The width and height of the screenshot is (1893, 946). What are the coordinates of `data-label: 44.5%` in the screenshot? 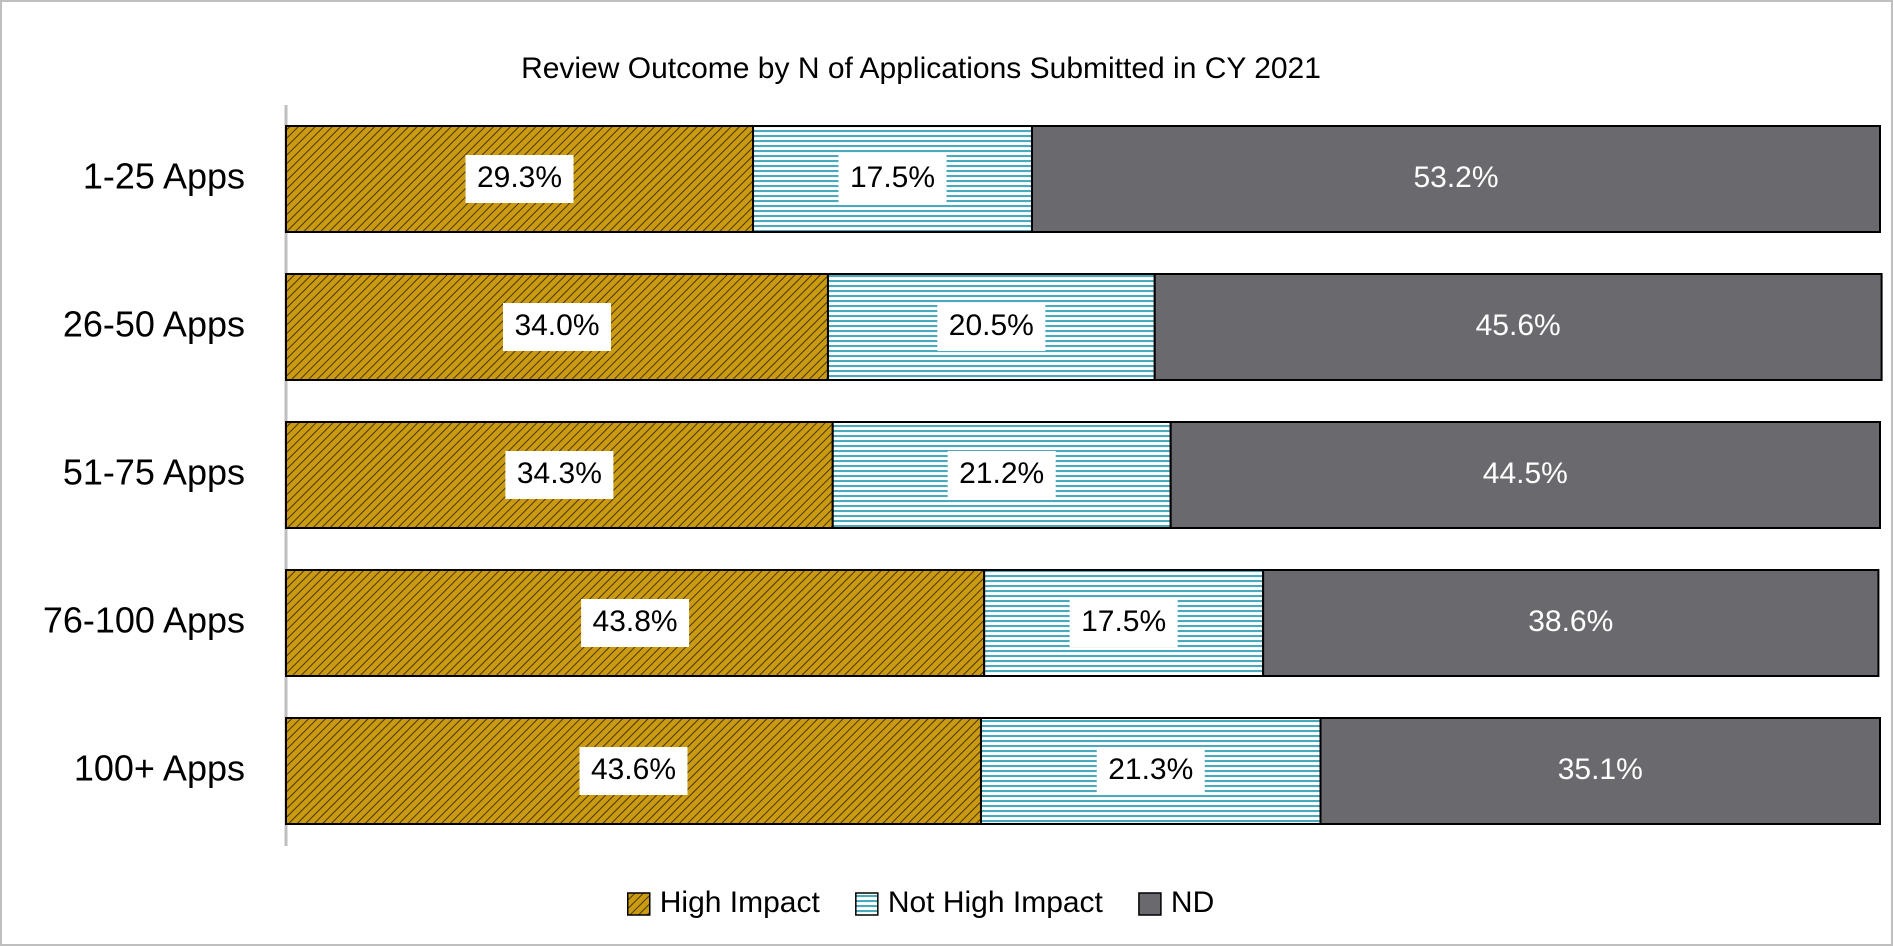 It's located at (1525, 473).